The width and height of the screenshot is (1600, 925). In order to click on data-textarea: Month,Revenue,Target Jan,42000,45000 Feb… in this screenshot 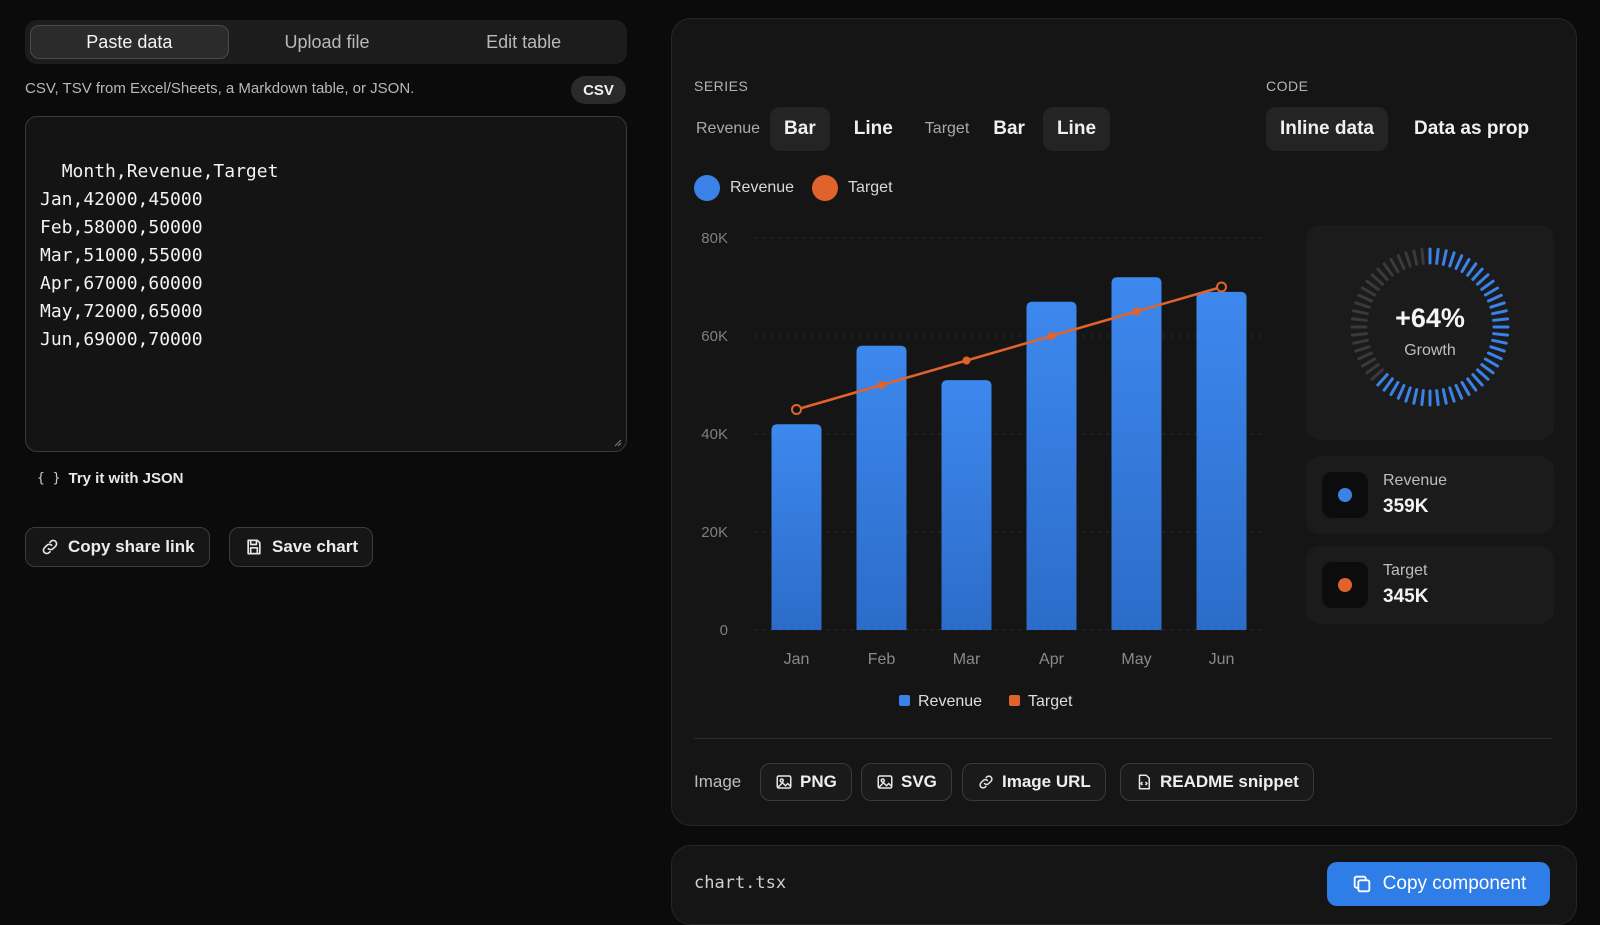, I will do `click(326, 284)`.